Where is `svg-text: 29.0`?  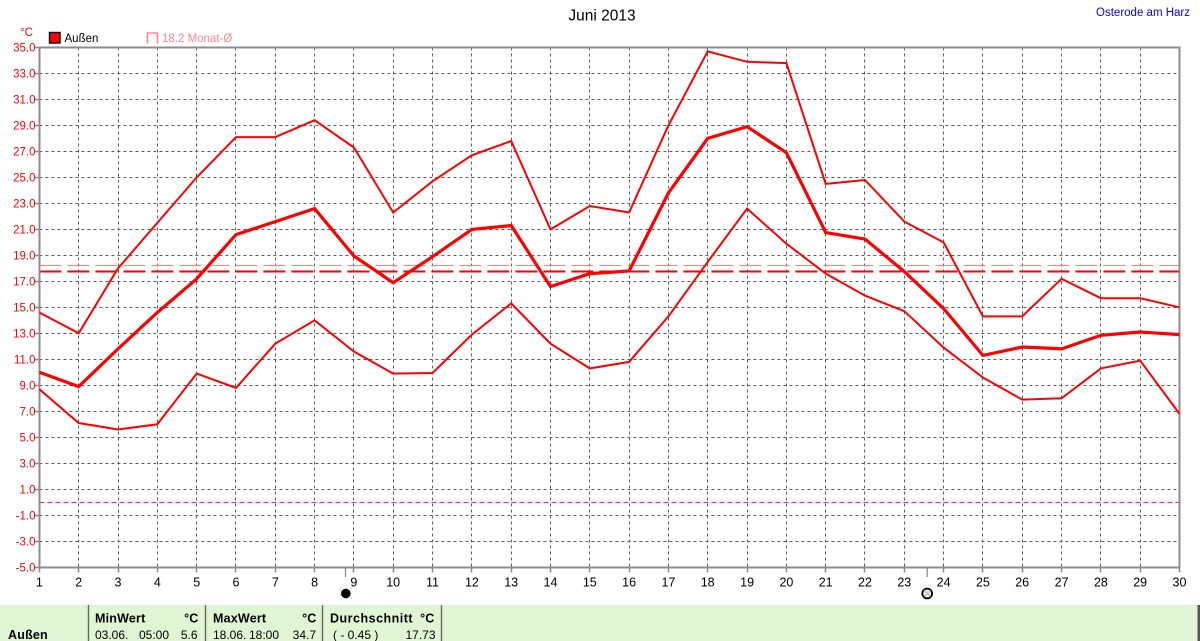 svg-text: 29.0 is located at coordinates (24, 127).